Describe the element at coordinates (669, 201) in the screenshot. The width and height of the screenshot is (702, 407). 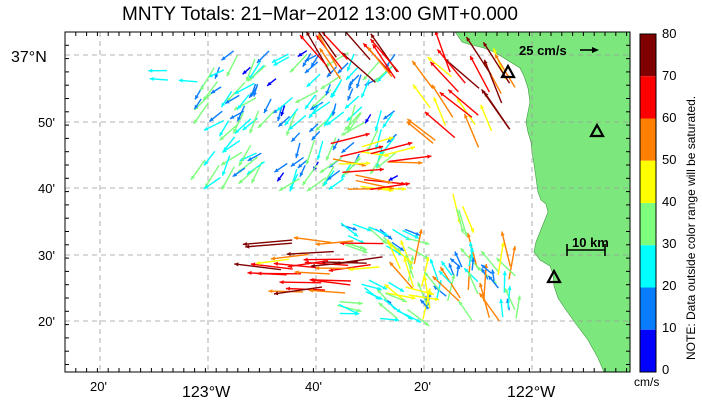
I see `colorbar-labels: 80 70 60 50 40 30 20 10 0` at that location.